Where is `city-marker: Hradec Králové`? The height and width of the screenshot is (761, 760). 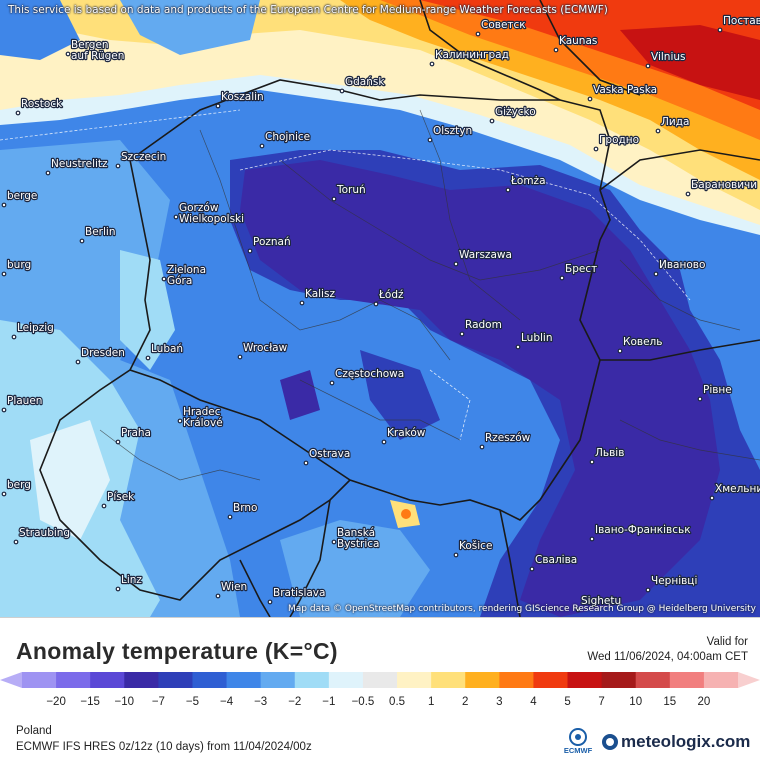 city-marker: Hradec Králové is located at coordinates (200, 417).